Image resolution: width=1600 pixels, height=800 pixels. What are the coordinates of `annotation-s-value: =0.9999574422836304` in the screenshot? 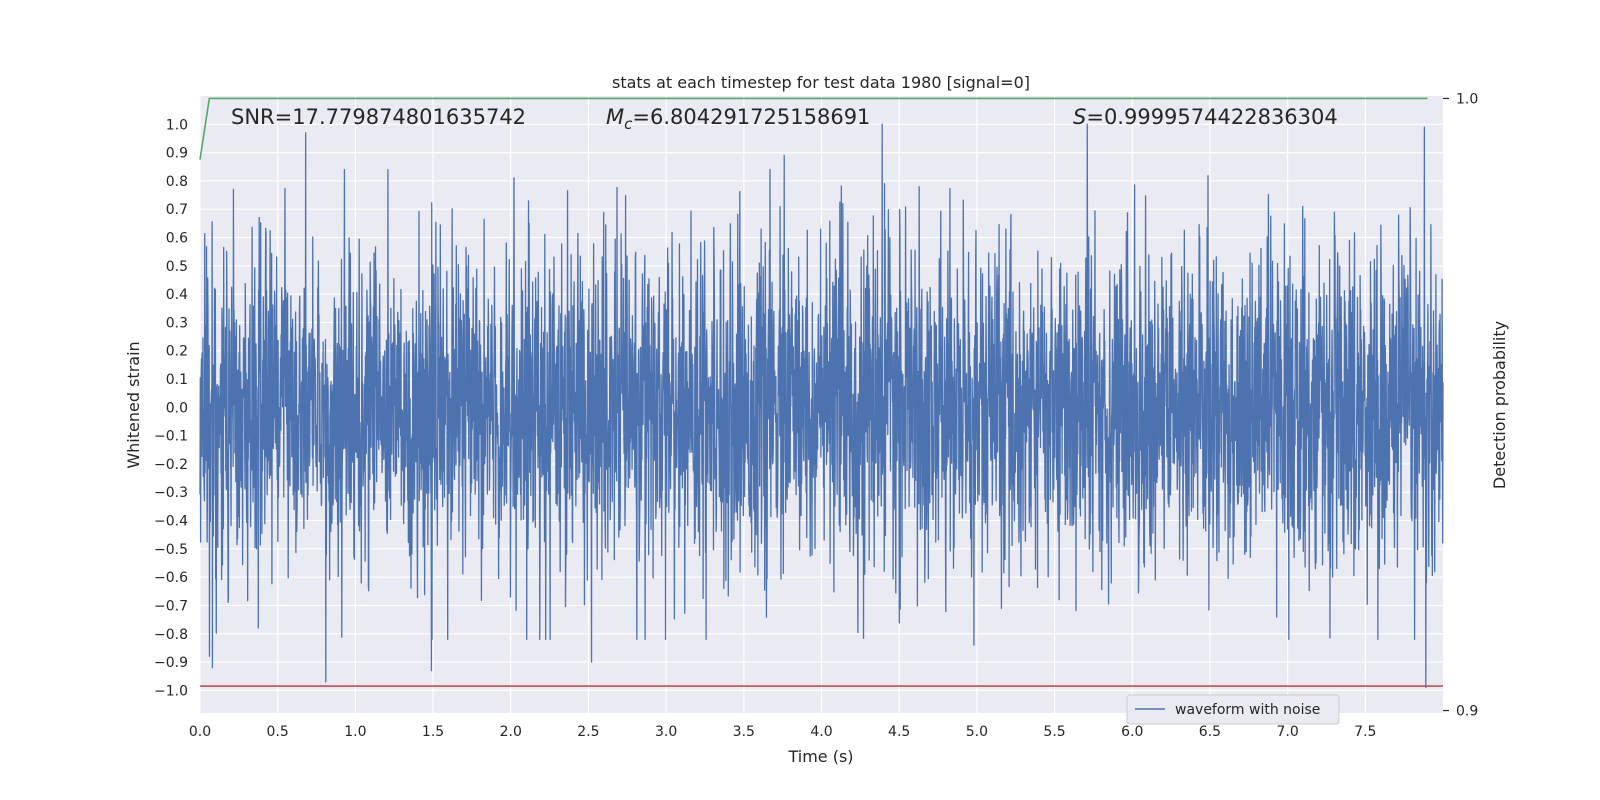 It's located at (1211, 117).